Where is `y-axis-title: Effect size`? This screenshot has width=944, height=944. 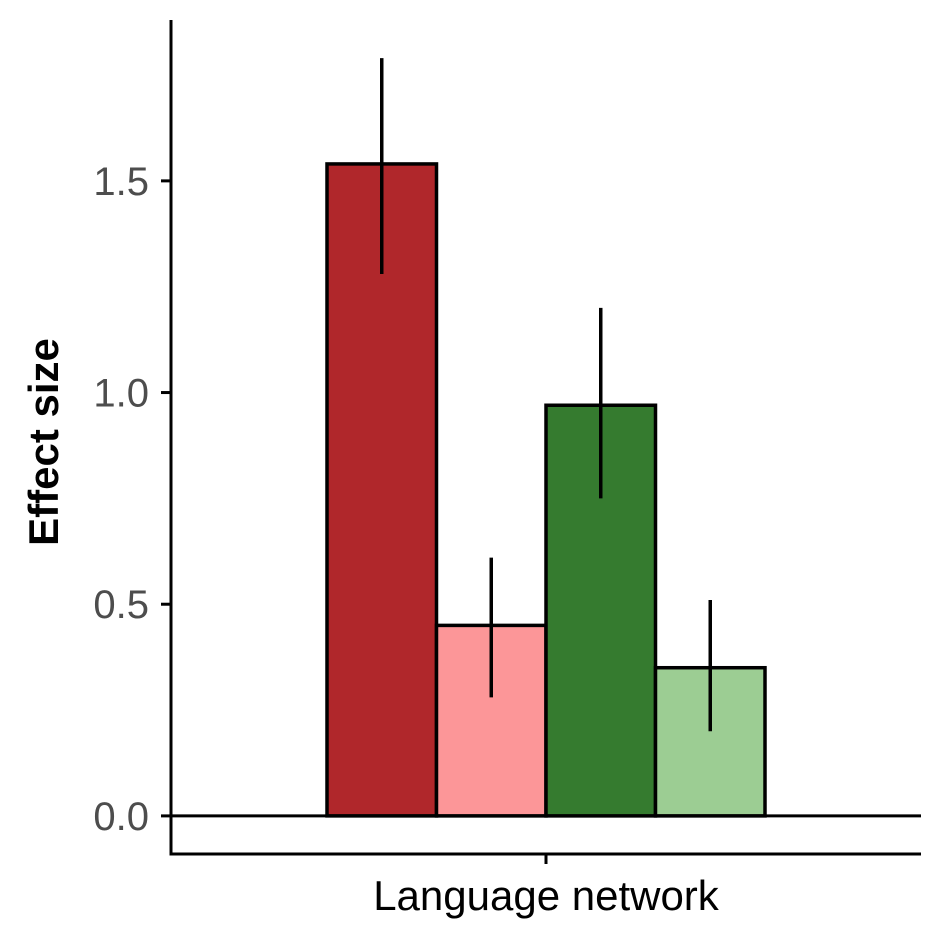 y-axis-title: Effect size is located at coordinates (43, 442).